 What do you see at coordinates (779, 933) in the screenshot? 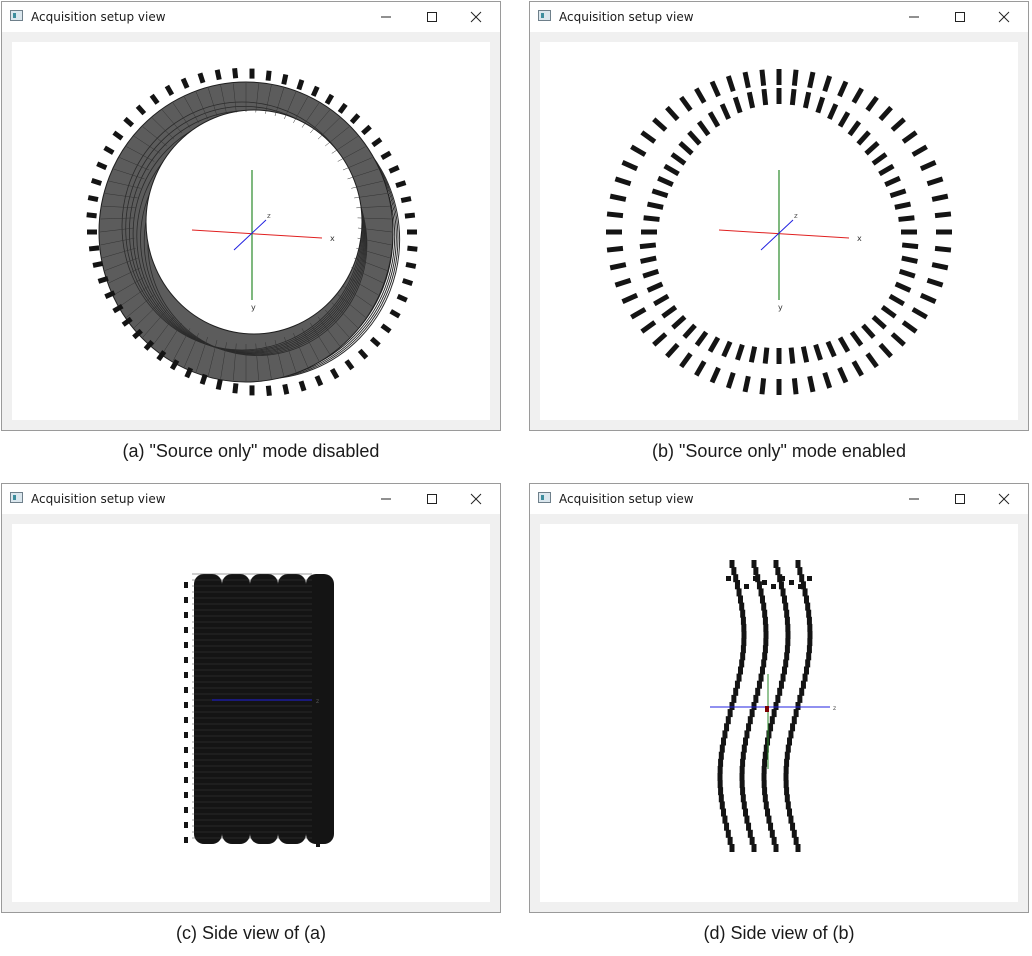
I see `caption-d: (d) Side view of (b)` at bounding box center [779, 933].